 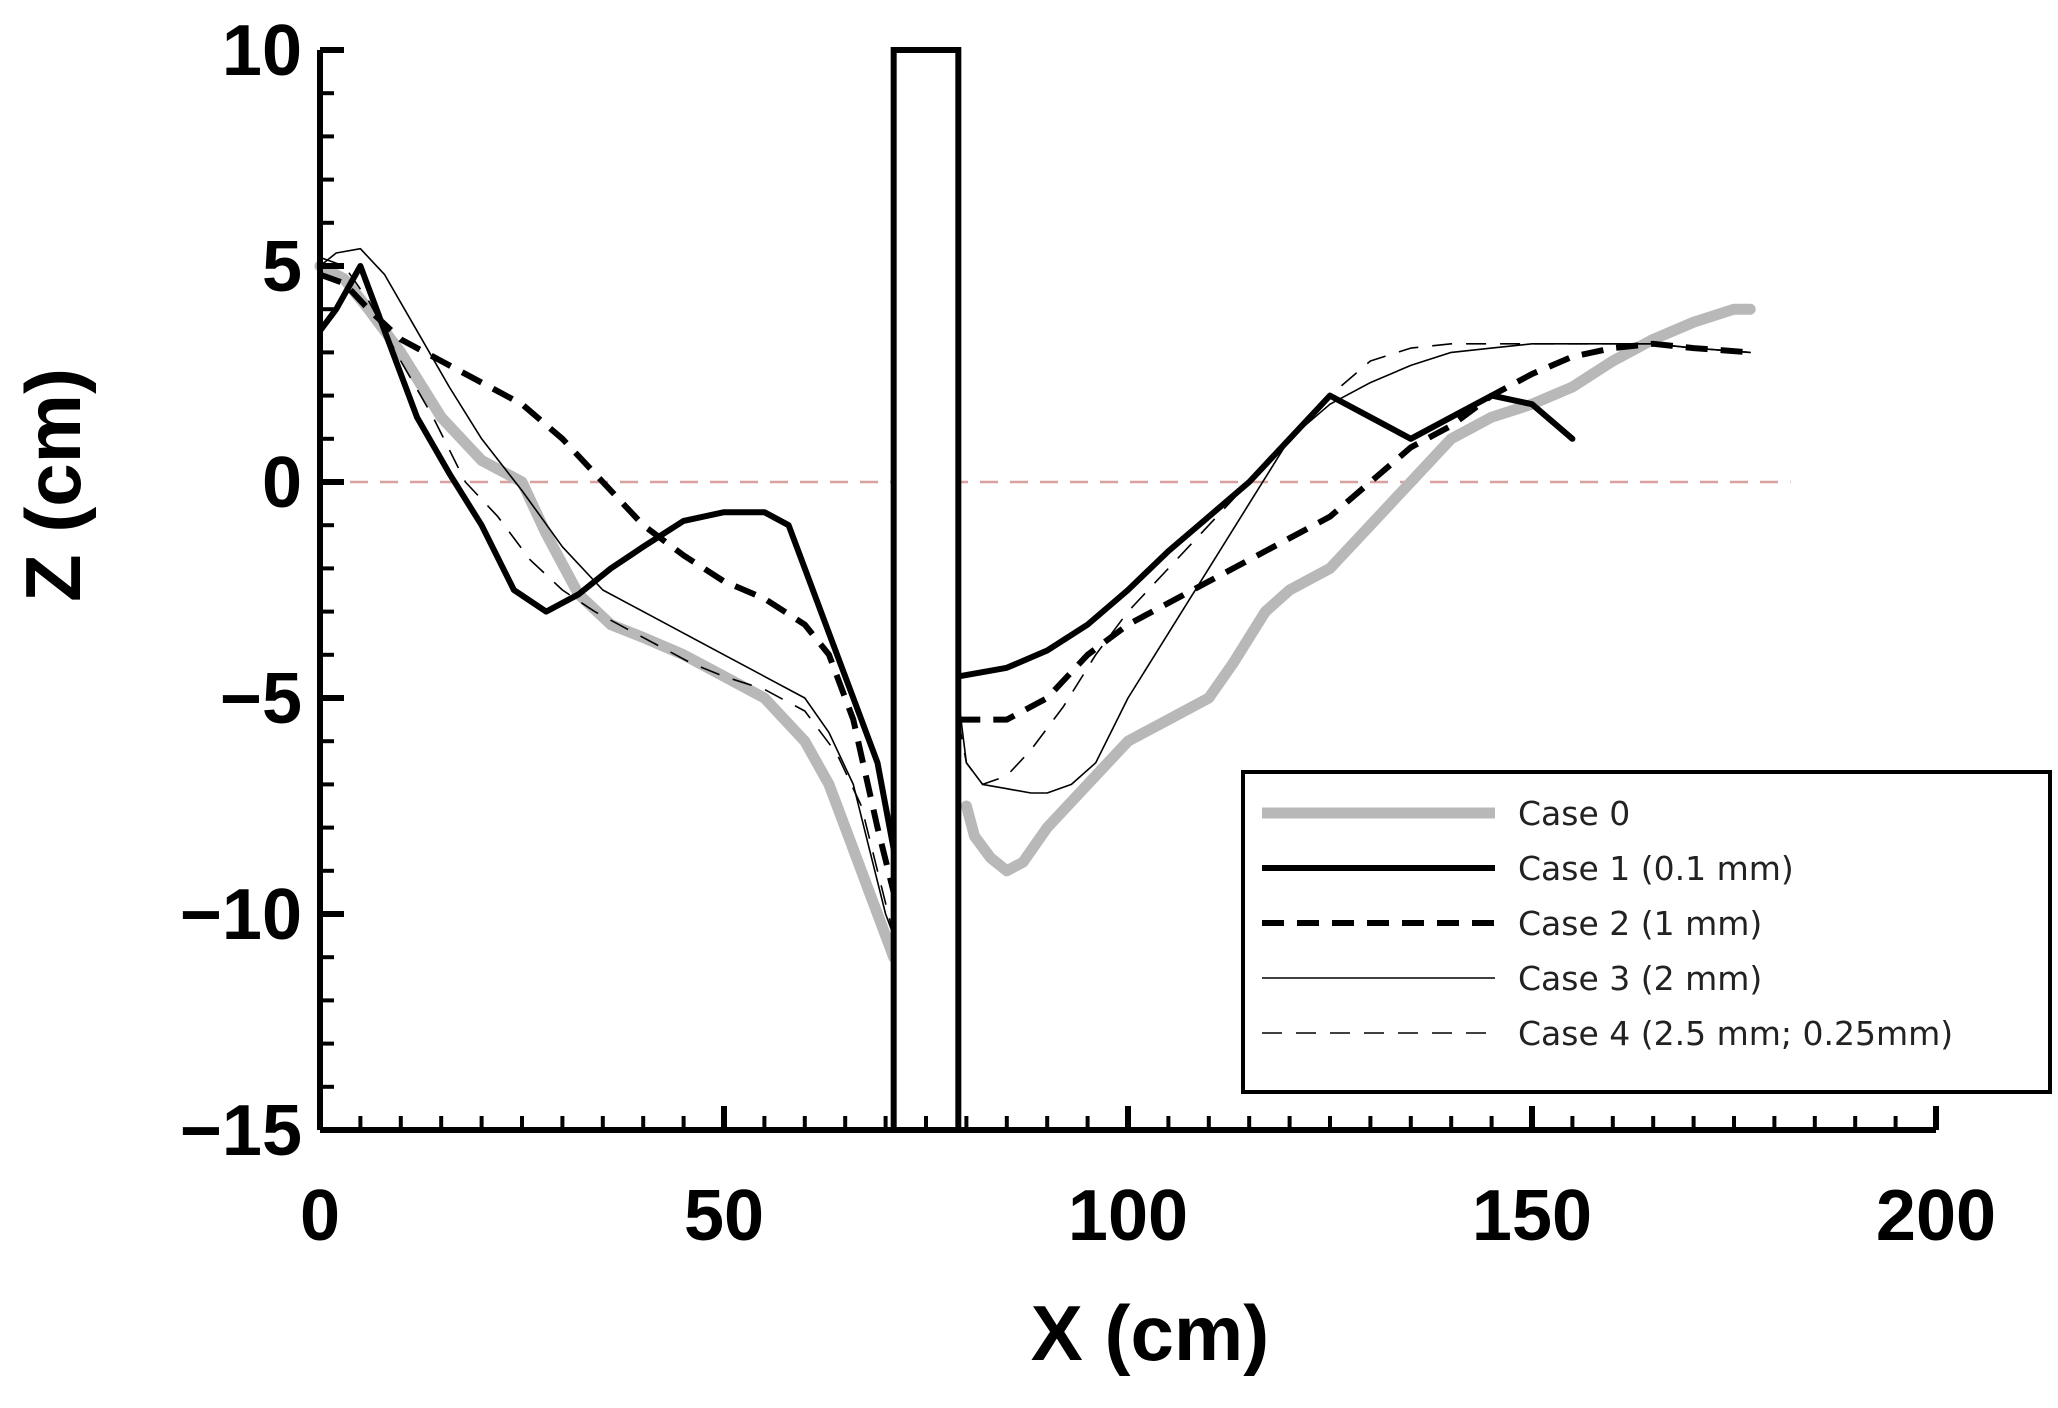 What do you see at coordinates (1574, 813) in the screenshot?
I see `legend-label-0: Case 0` at bounding box center [1574, 813].